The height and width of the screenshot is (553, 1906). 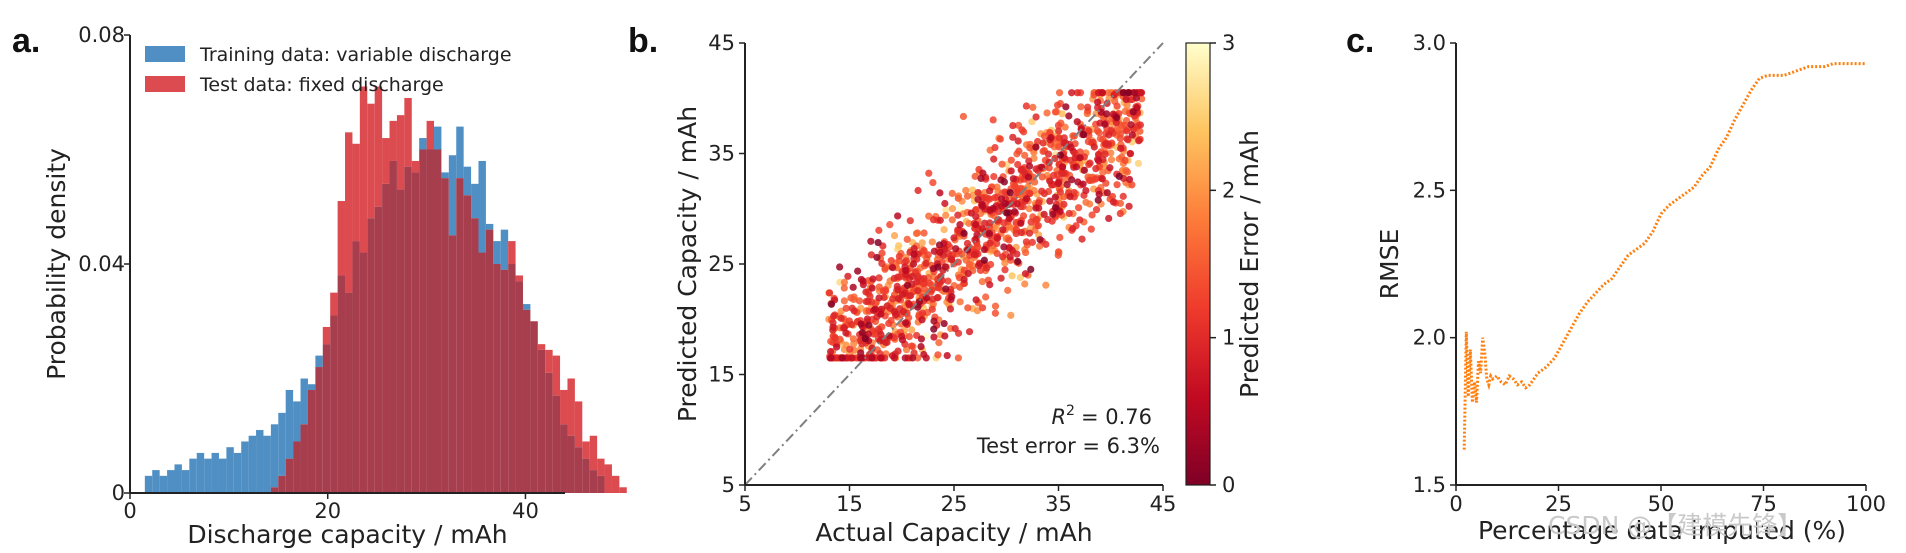 What do you see at coordinates (1101, 416) in the screenshot?
I see `r-squared-annotation: R2 = 0.76` at bounding box center [1101, 416].